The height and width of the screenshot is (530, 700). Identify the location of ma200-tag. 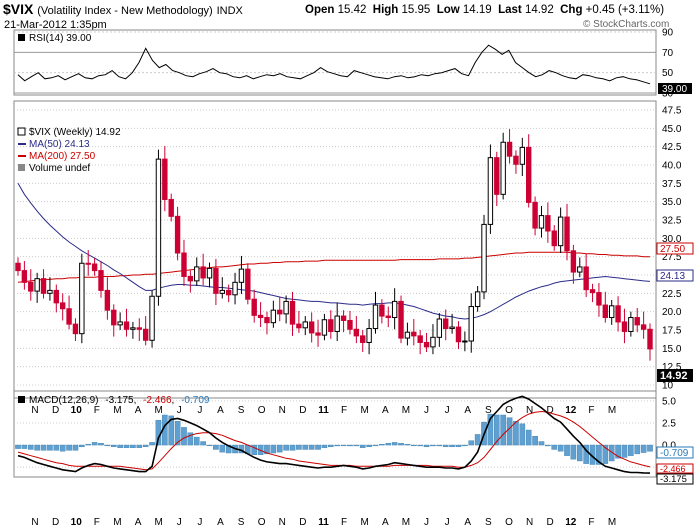
(675, 248).